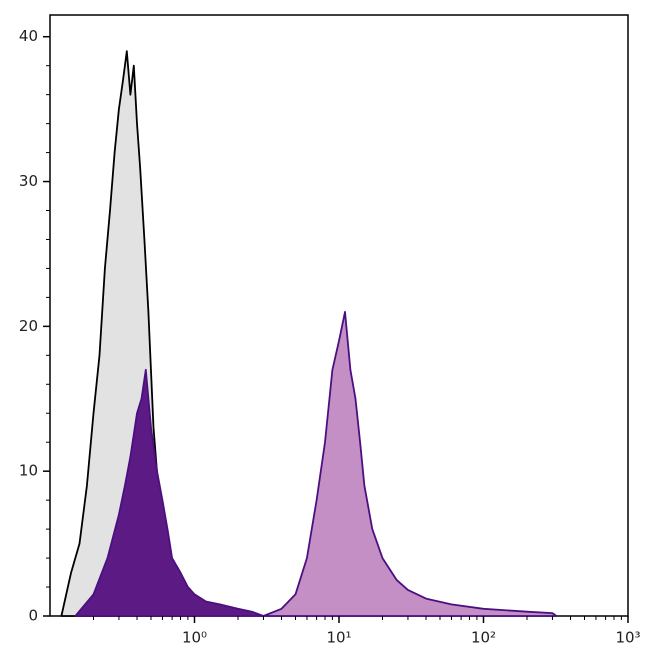  What do you see at coordinates (28, 181) in the screenshot?
I see `y-tick-label: 30` at bounding box center [28, 181].